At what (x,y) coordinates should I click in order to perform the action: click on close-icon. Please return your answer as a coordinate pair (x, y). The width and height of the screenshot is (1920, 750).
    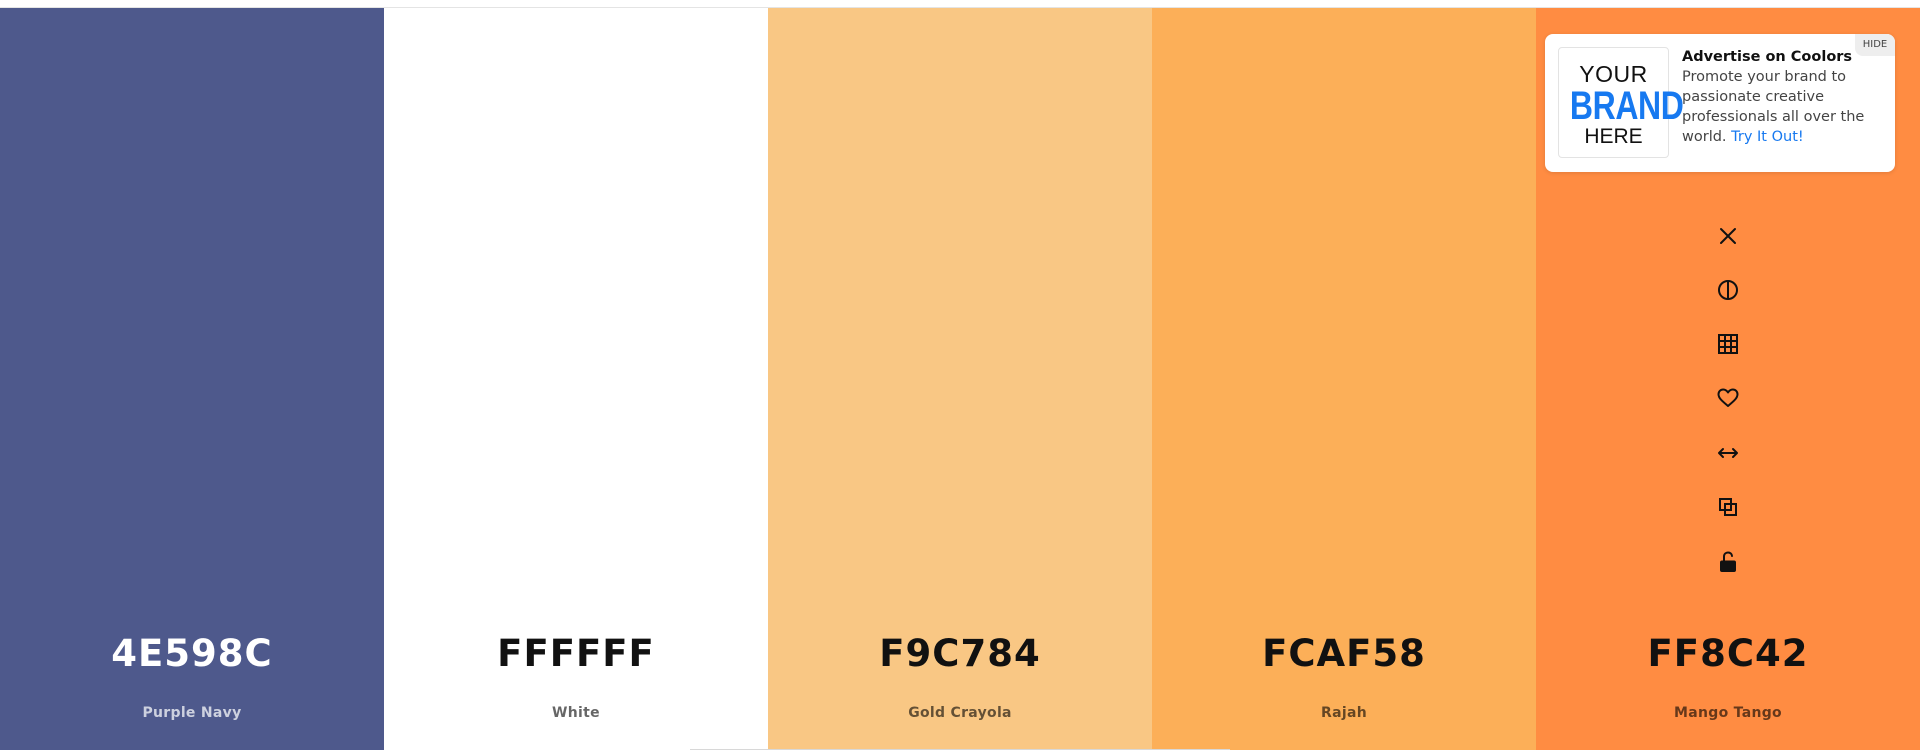
    Looking at the image, I should click on (1728, 236).